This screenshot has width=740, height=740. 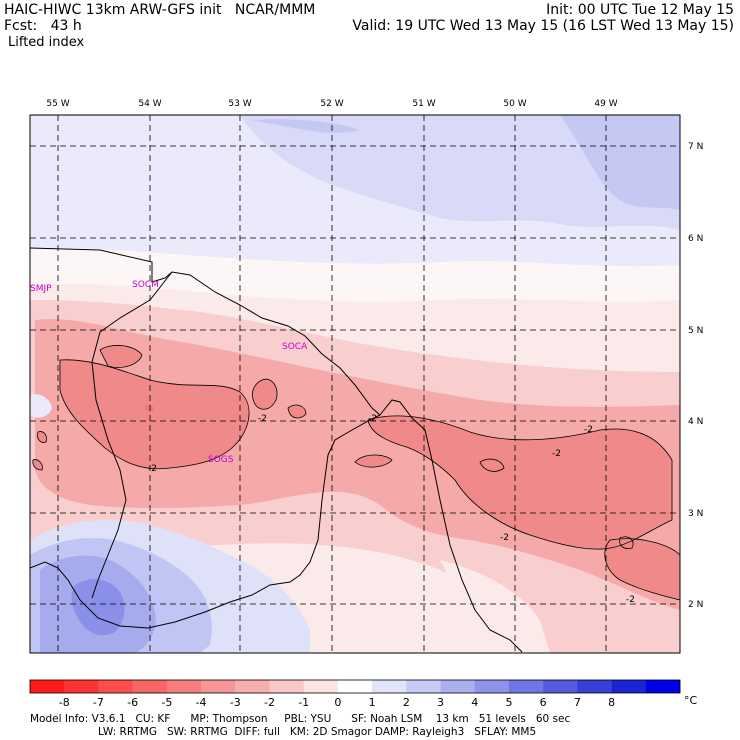 What do you see at coordinates (149, 104) in the screenshot?
I see `lon-label: 54 W` at bounding box center [149, 104].